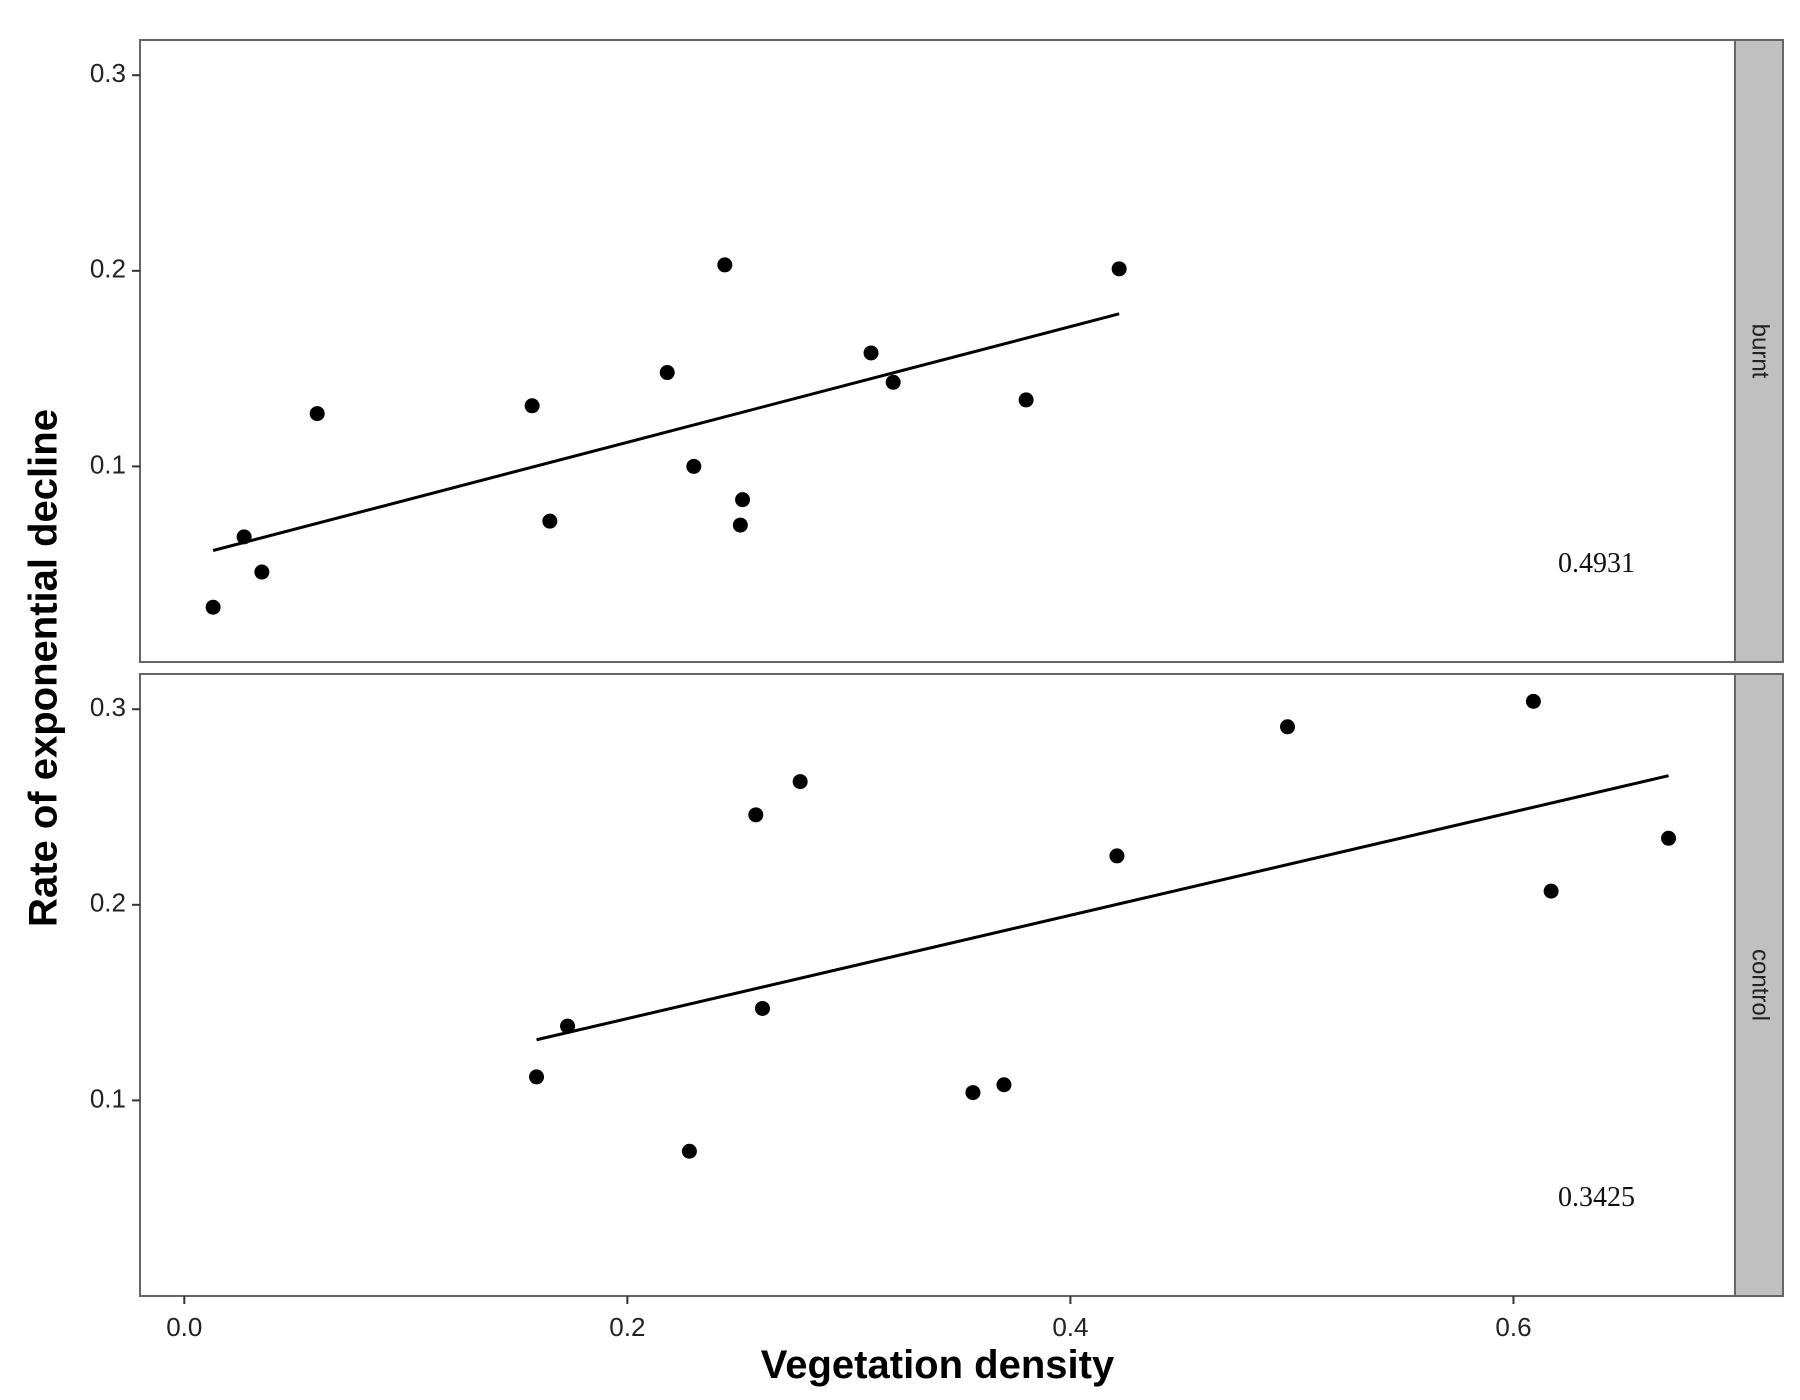 This screenshot has width=1800, height=1400. What do you see at coordinates (184, 1327) in the screenshot?
I see `x-tick-label: 0.0` at bounding box center [184, 1327].